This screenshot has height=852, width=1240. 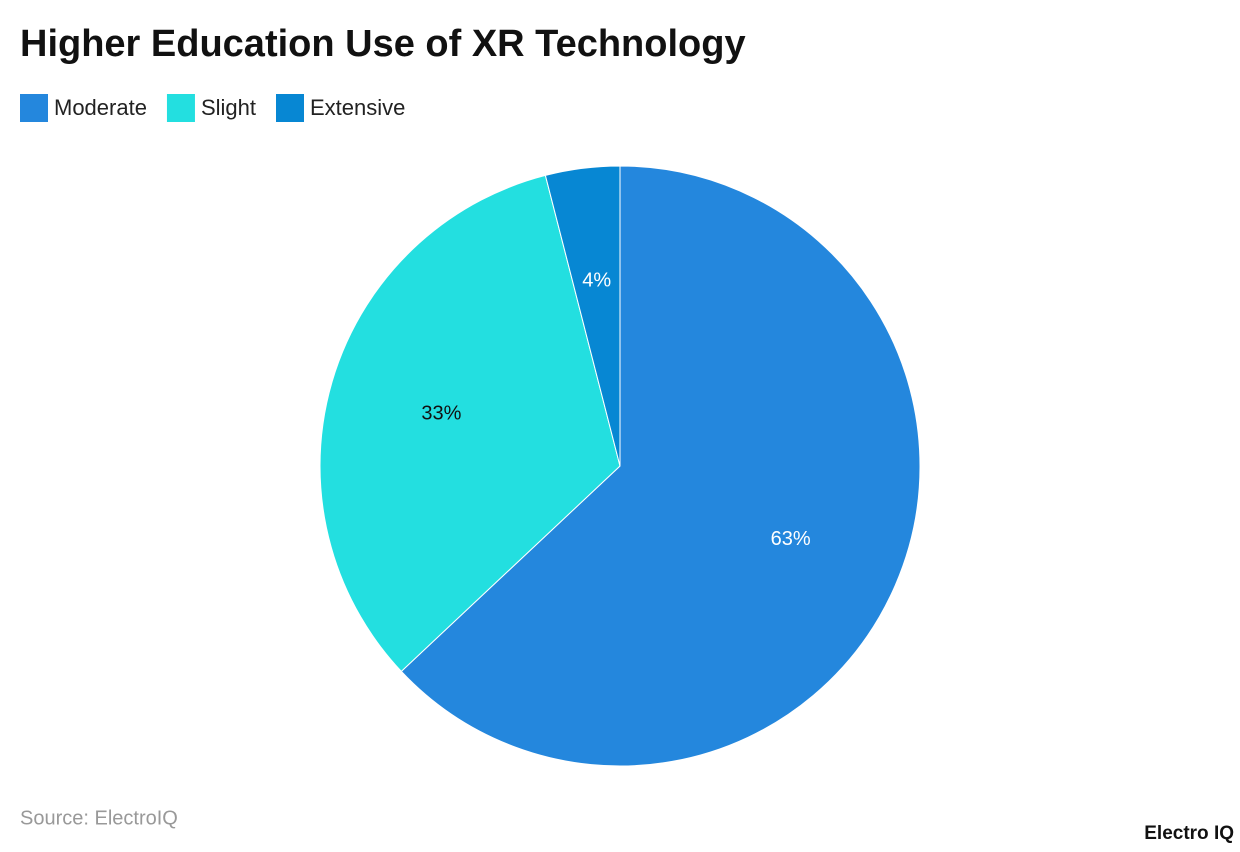 I want to click on logo: Electro IQ, so click(x=1189, y=833).